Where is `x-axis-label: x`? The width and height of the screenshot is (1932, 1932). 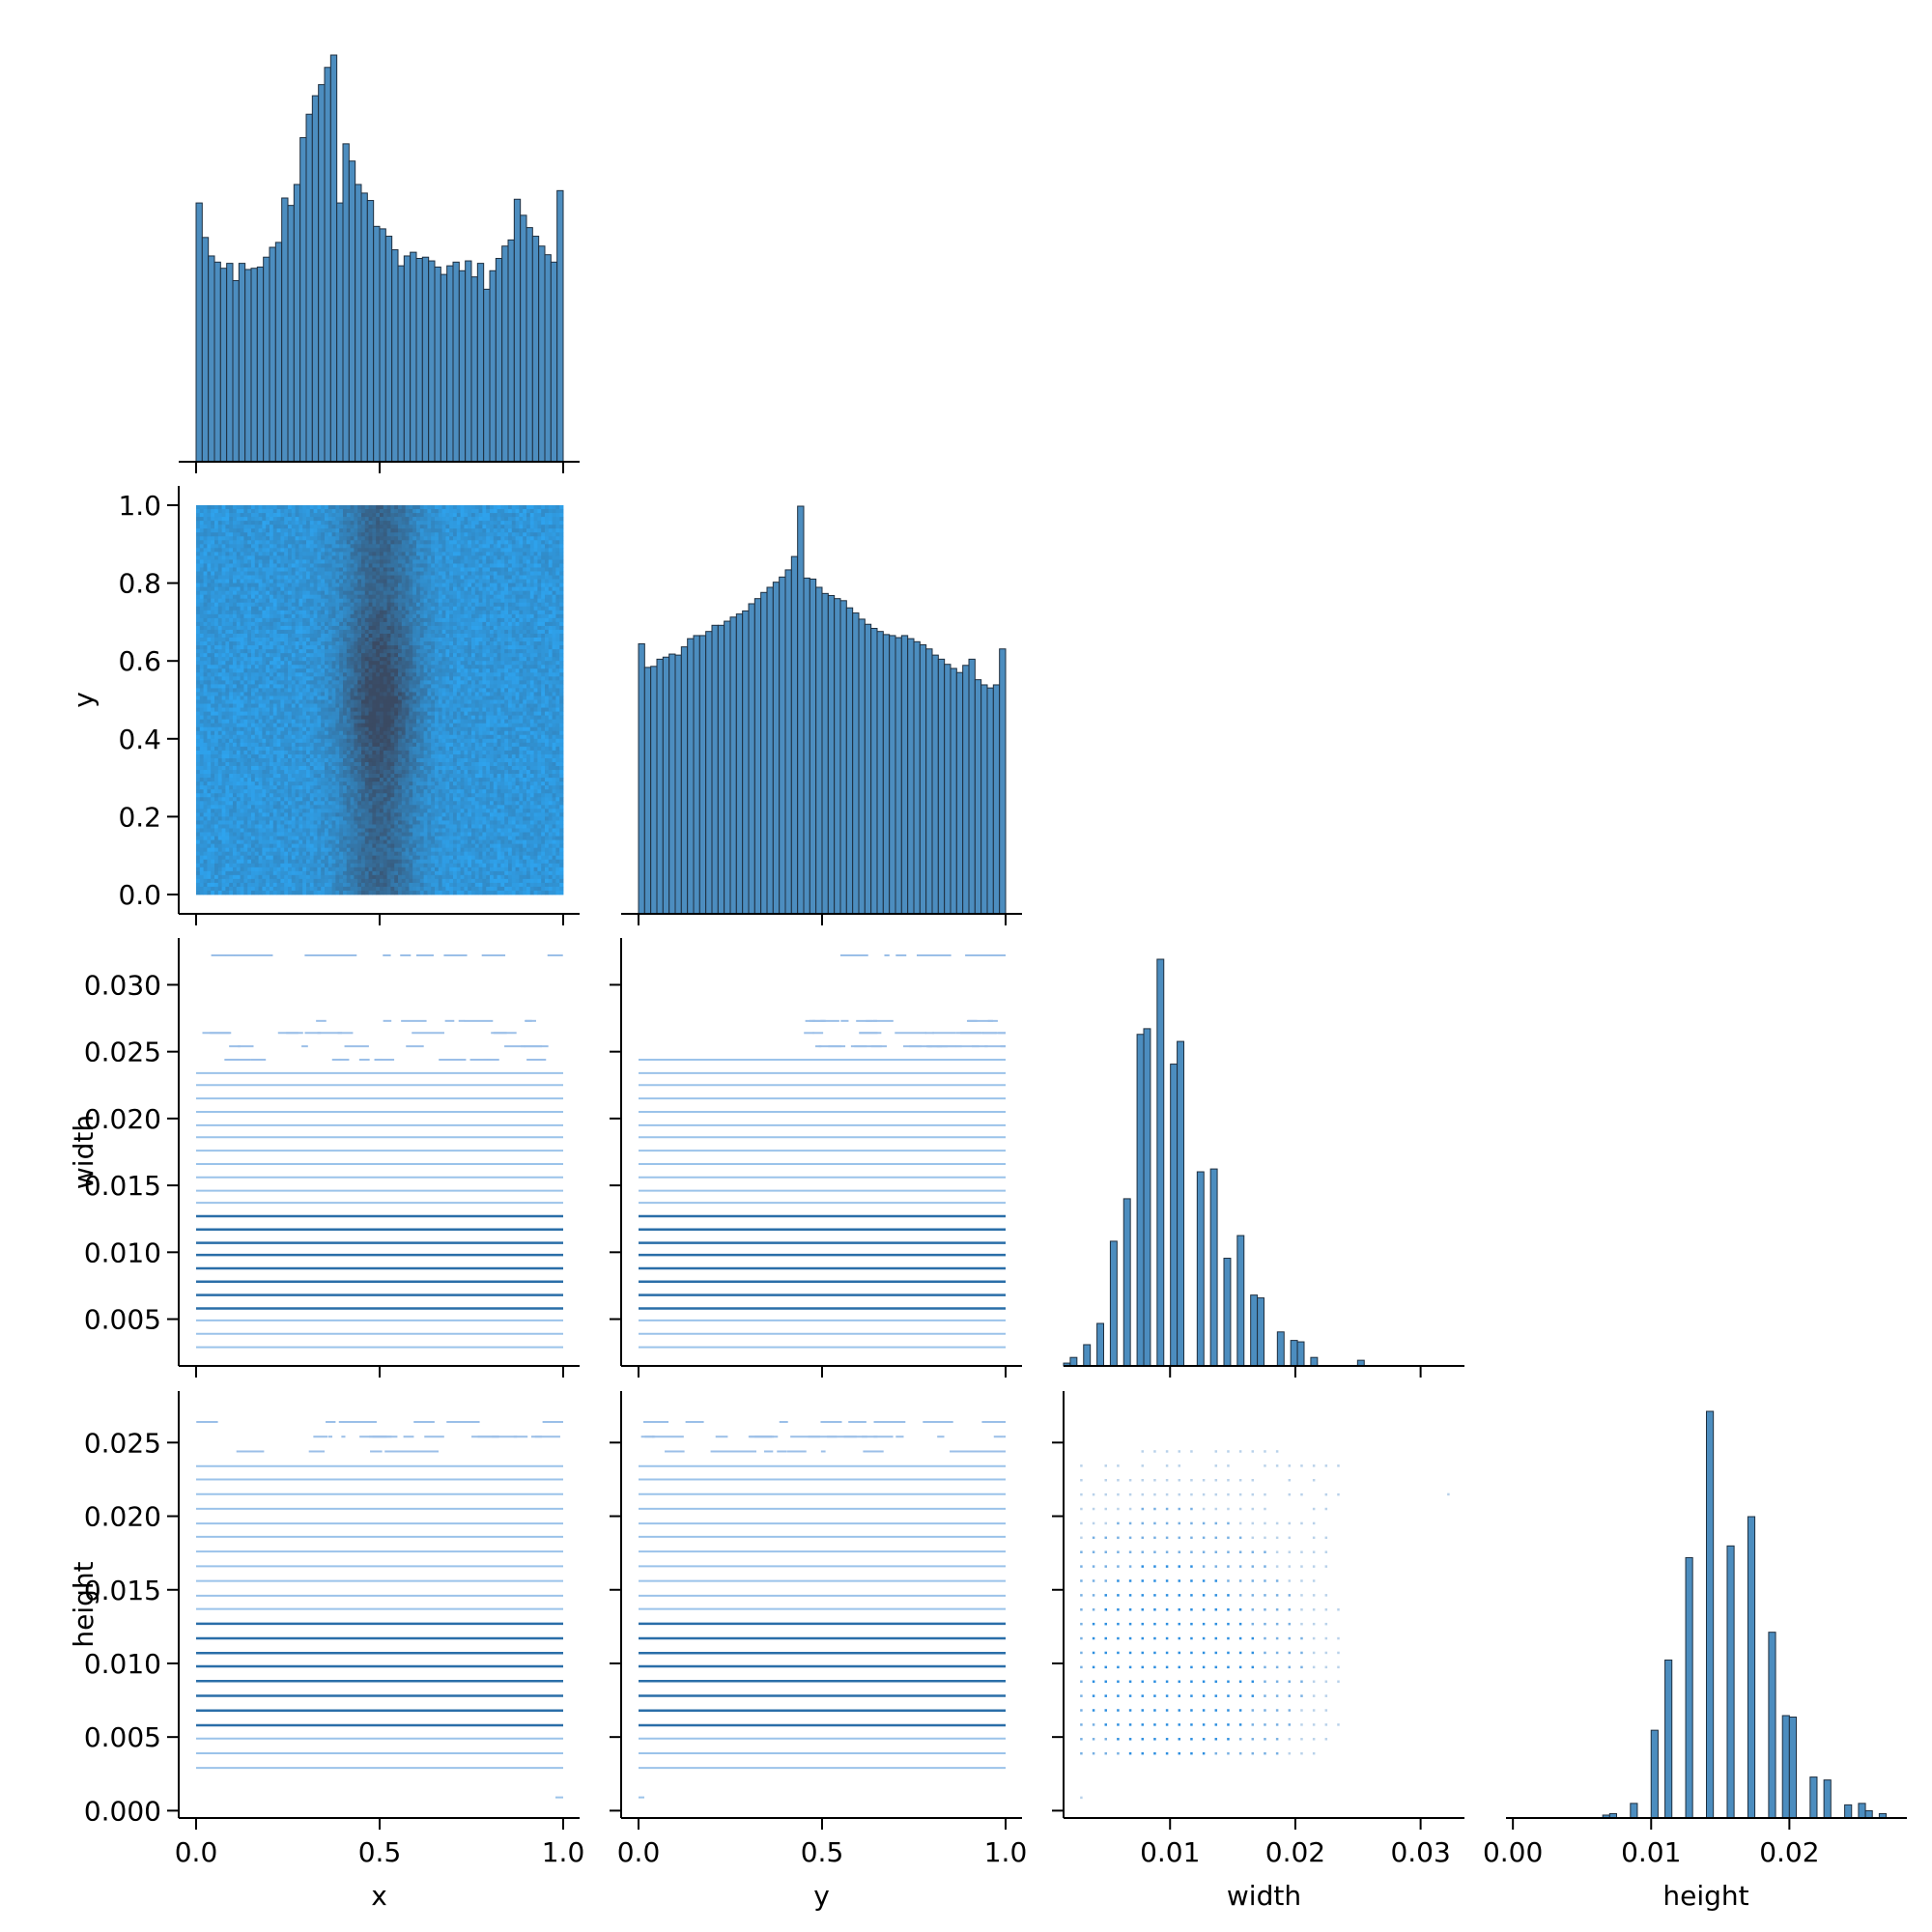
x-axis-label: x is located at coordinates (379, 1896).